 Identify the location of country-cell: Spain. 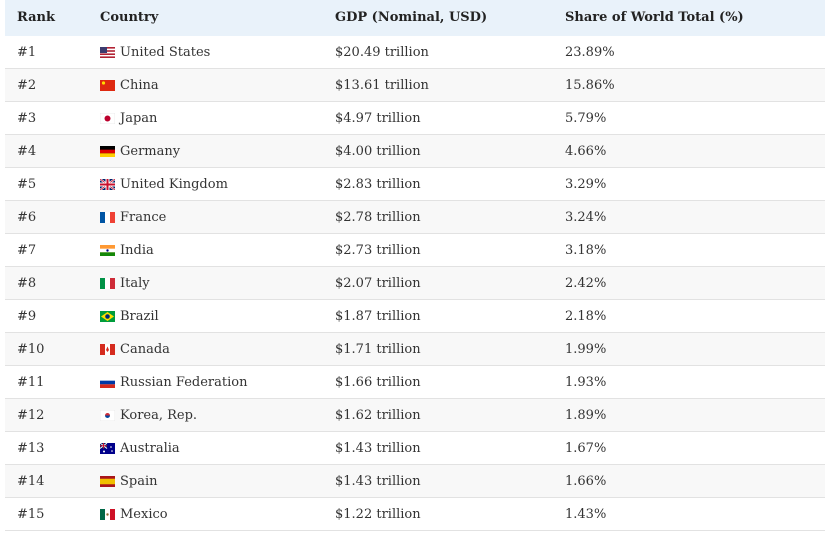
(139, 481).